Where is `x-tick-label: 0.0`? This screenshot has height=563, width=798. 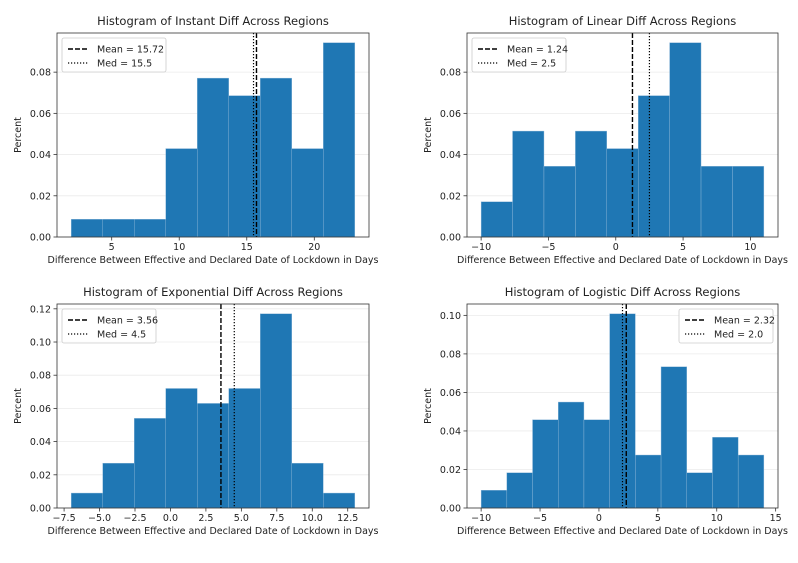
x-tick-label: 0.0 is located at coordinates (170, 518).